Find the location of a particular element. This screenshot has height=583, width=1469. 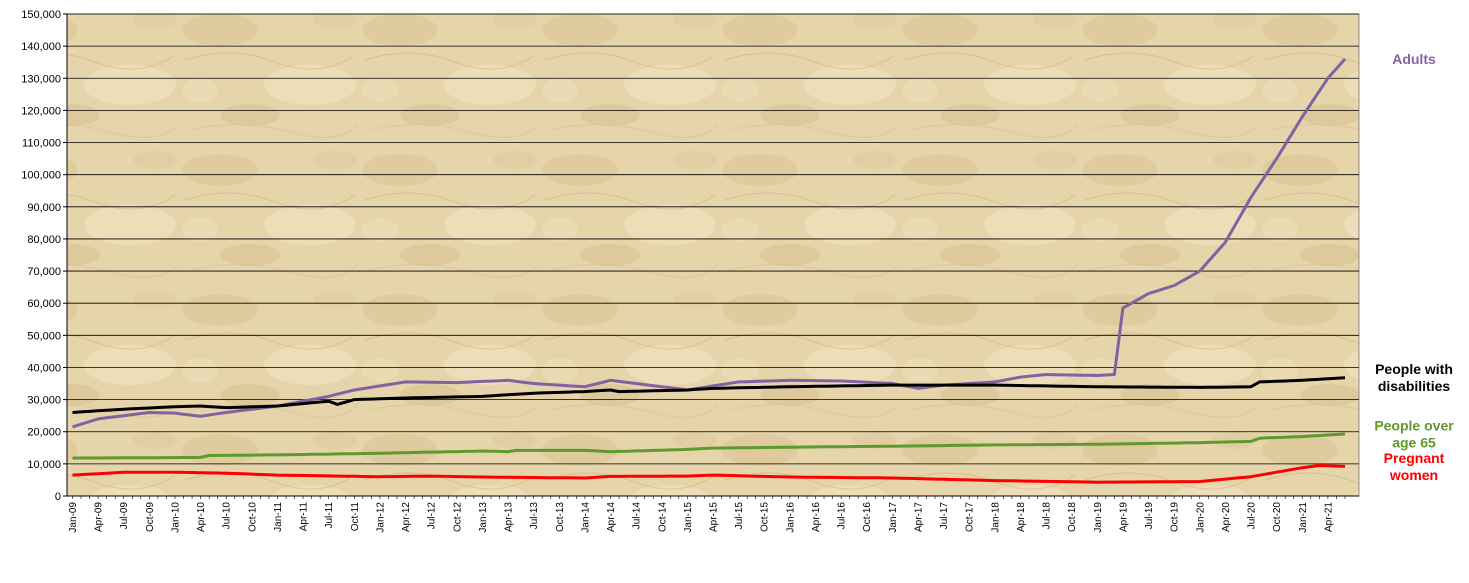

x-tick-label: Oct-17 is located at coordinates (970, 517).